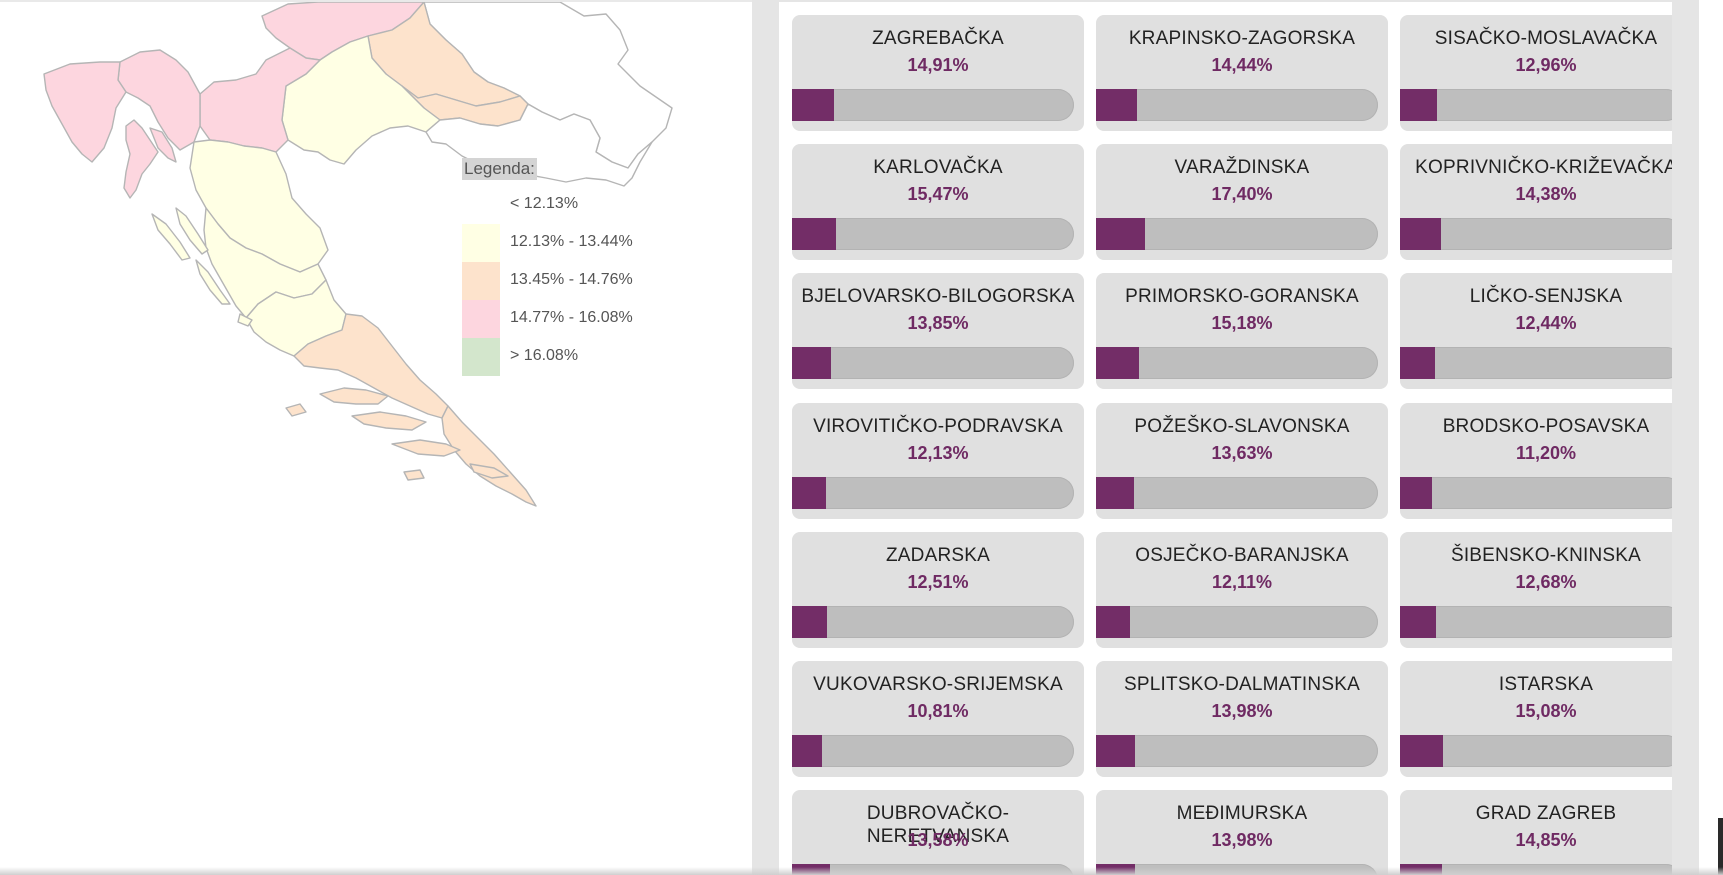 This screenshot has width=1723, height=875. I want to click on county-name: KARLOVAČKA, so click(938, 167).